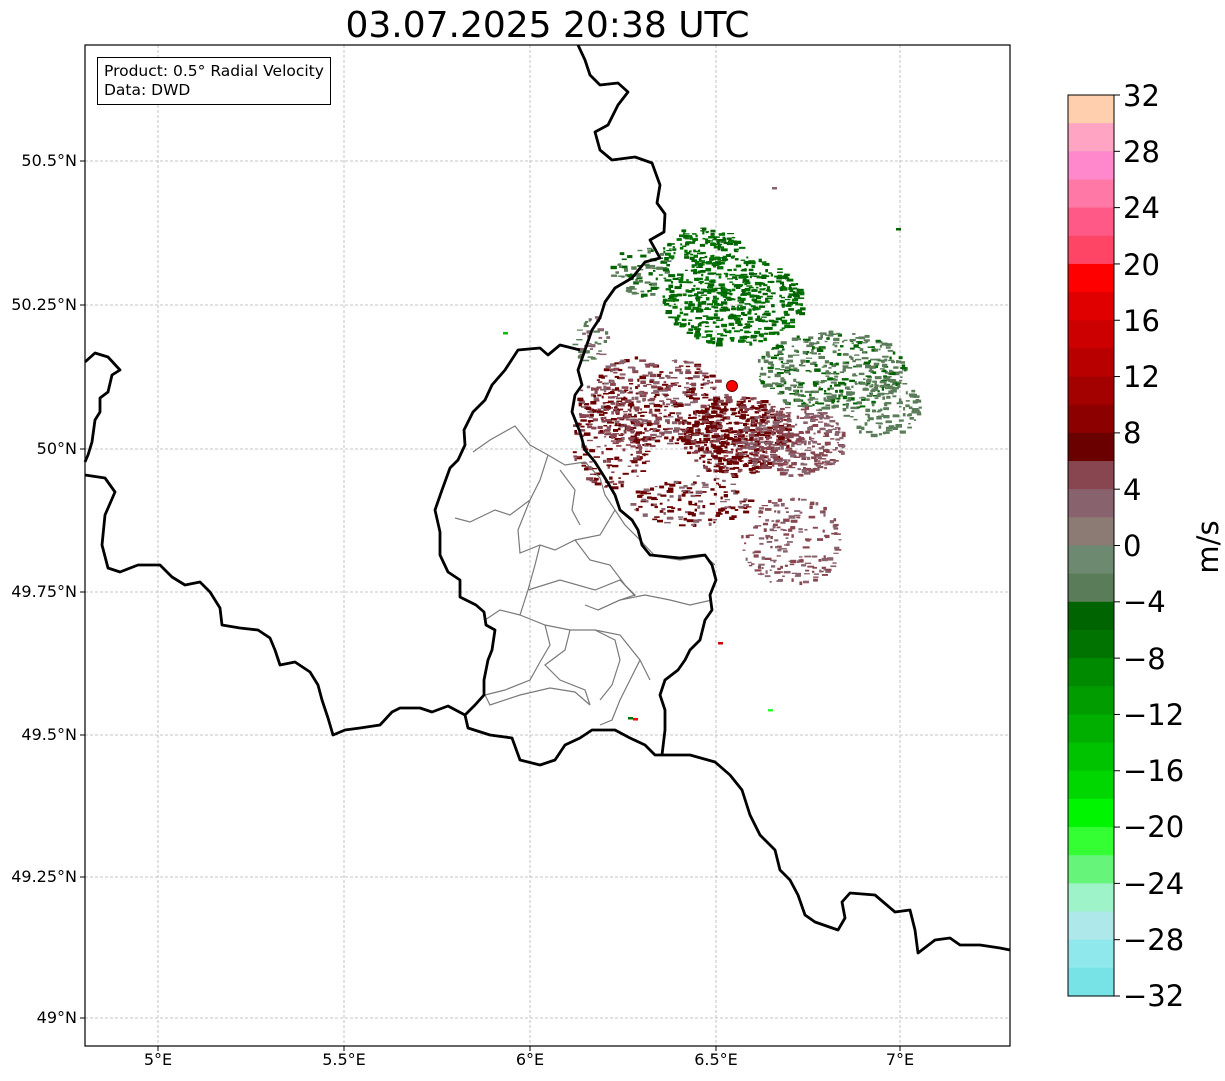  I want to click on colorbar-segment, so click(1091, 898).